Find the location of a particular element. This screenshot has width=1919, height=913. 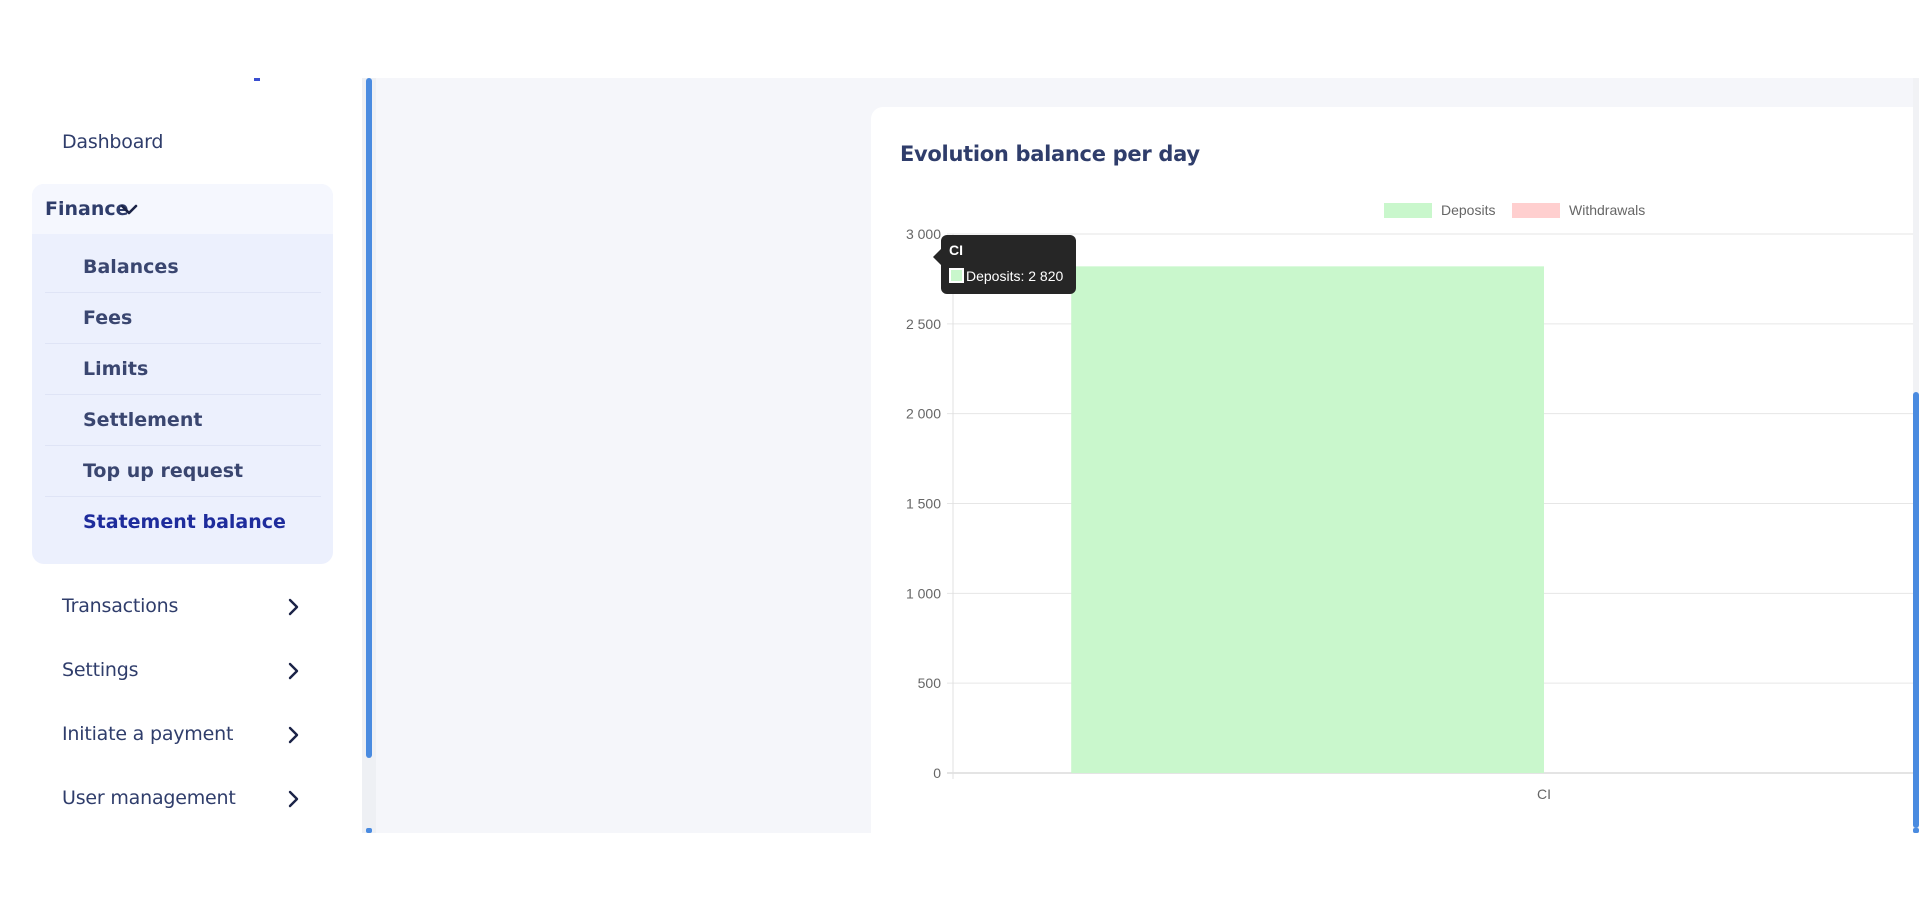

y-tick-label: 3 000 is located at coordinates (923, 234).